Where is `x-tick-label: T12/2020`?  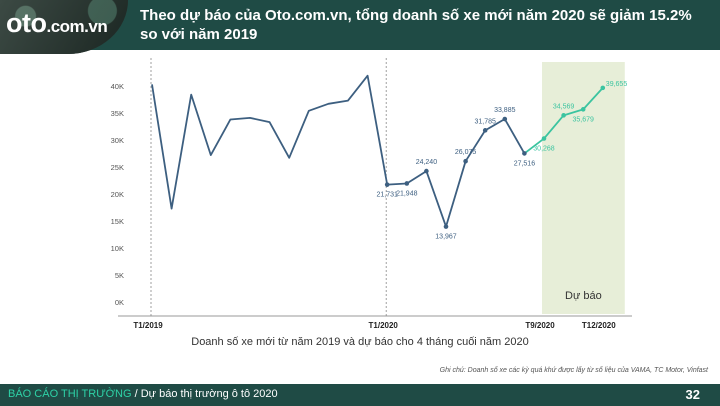 x-tick-label: T12/2020 is located at coordinates (599, 325).